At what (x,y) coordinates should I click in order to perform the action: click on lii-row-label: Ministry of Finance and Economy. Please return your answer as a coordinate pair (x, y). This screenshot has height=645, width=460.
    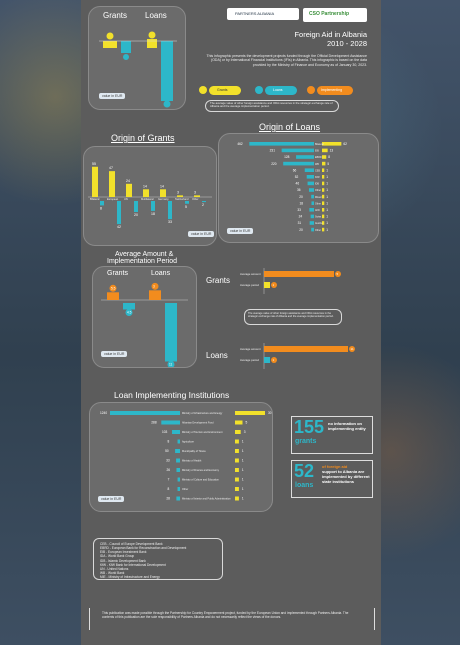
    Looking at the image, I should click on (201, 470).